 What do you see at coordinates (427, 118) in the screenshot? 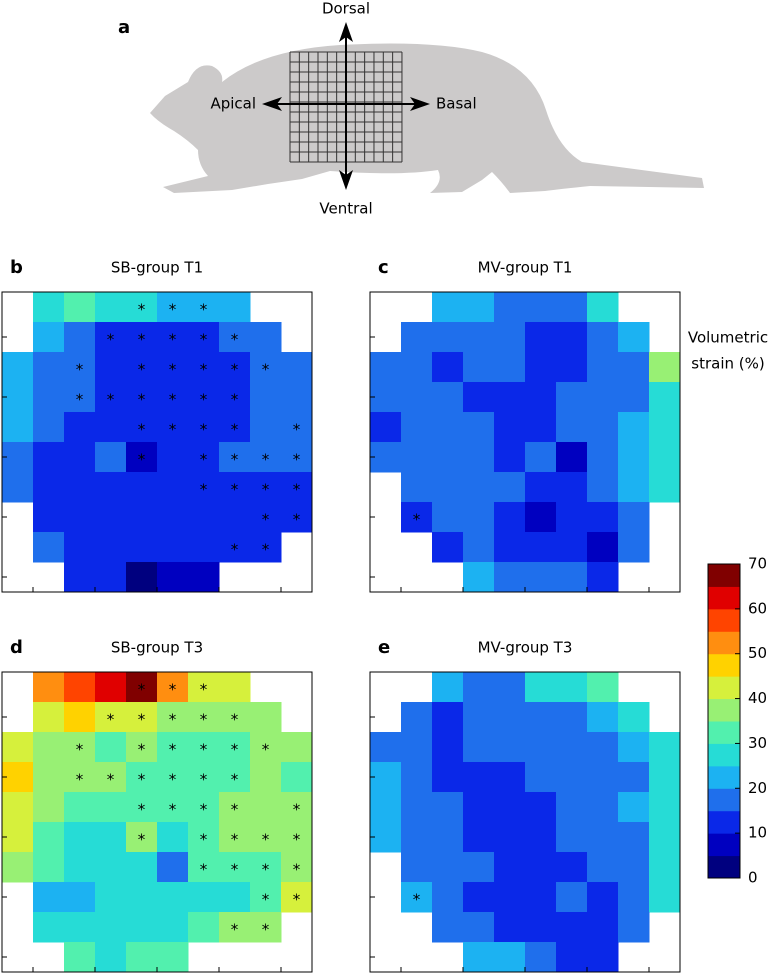
I see `rat-silhouette` at bounding box center [427, 118].